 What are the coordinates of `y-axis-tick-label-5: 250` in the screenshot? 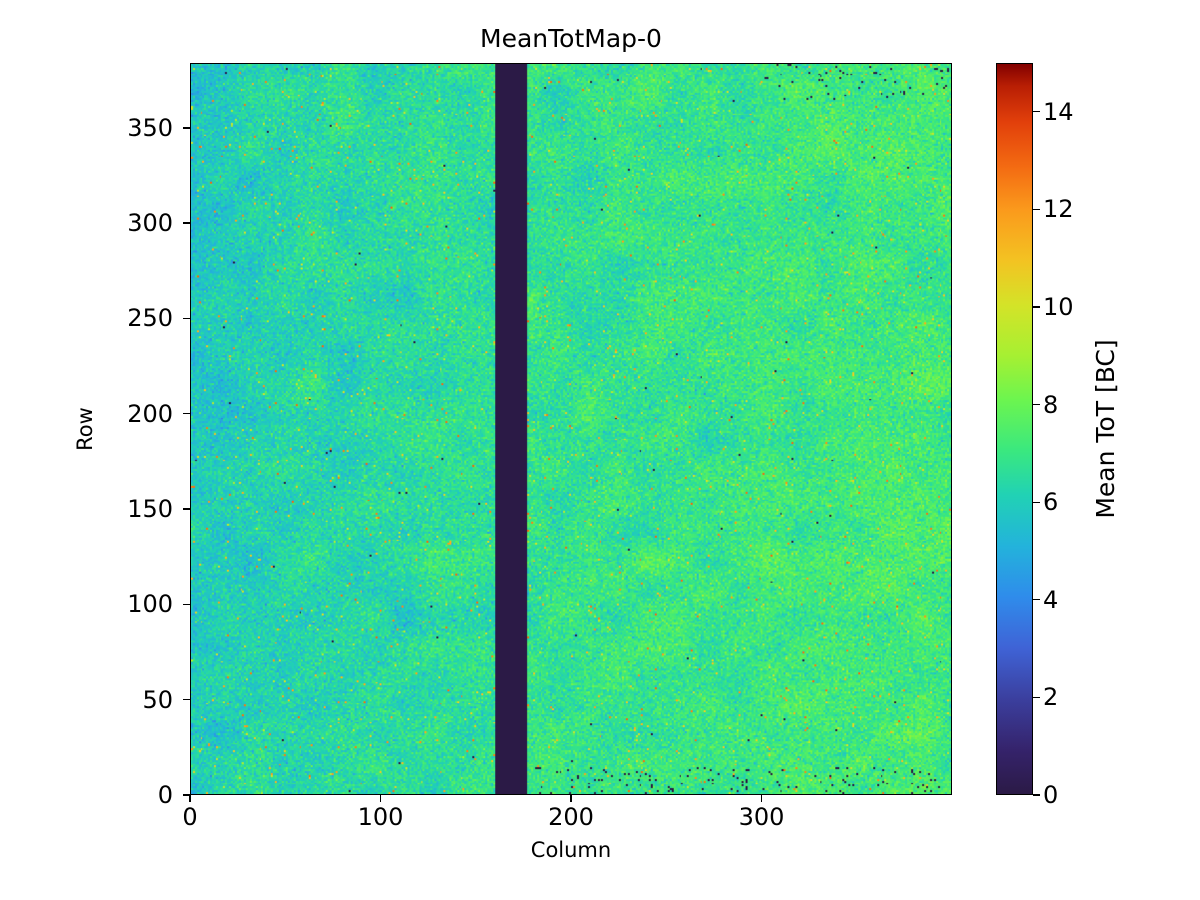 It's located at (150, 318).